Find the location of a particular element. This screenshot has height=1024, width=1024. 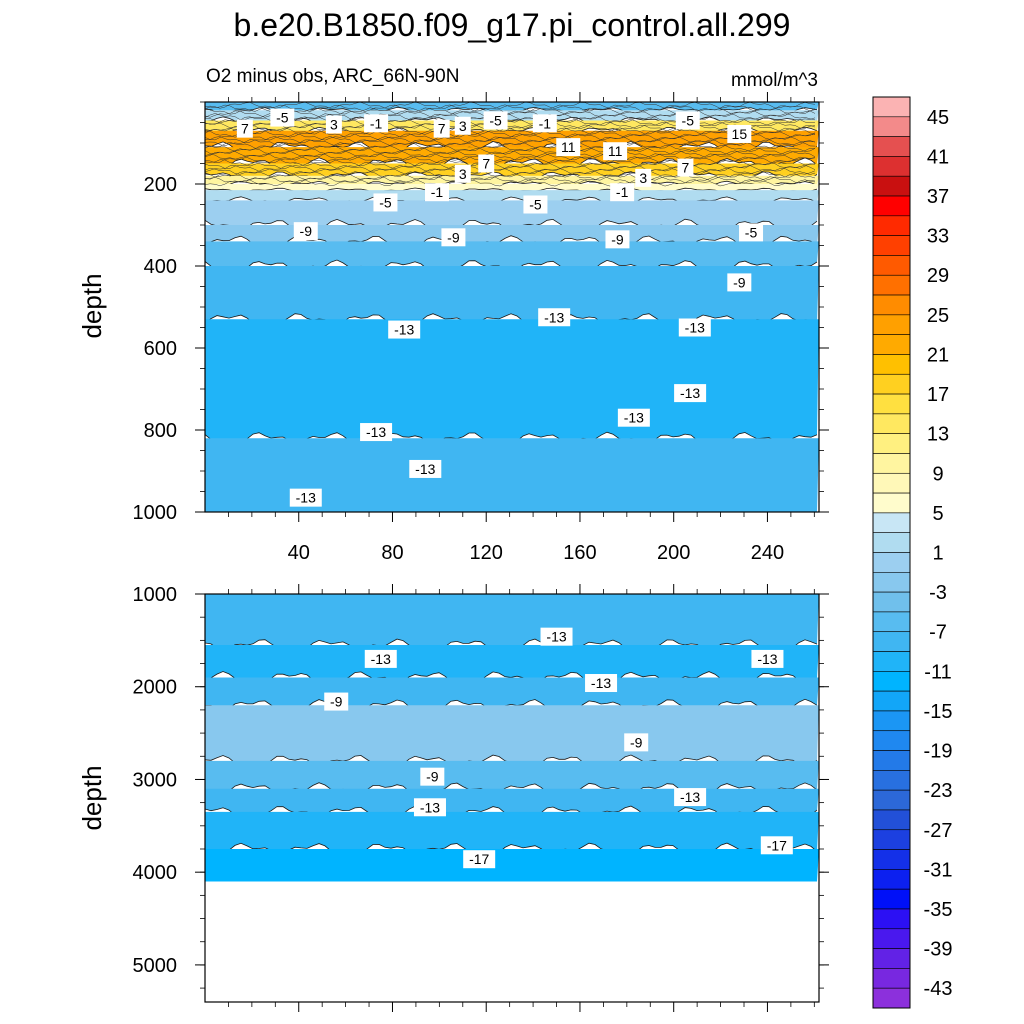

contour-label: 15 is located at coordinates (739, 133).